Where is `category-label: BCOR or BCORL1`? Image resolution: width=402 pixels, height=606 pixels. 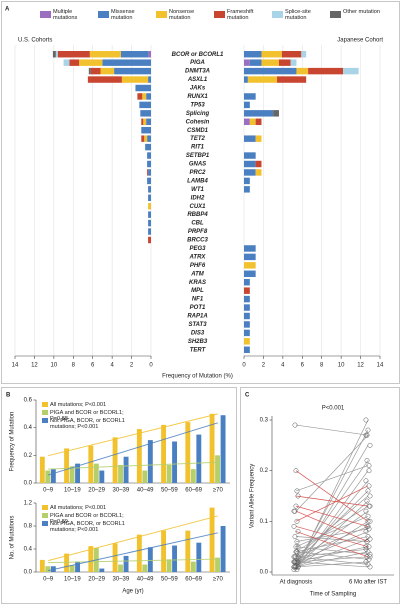
category-label: BCOR or BCORL1 is located at coordinates (198, 55).